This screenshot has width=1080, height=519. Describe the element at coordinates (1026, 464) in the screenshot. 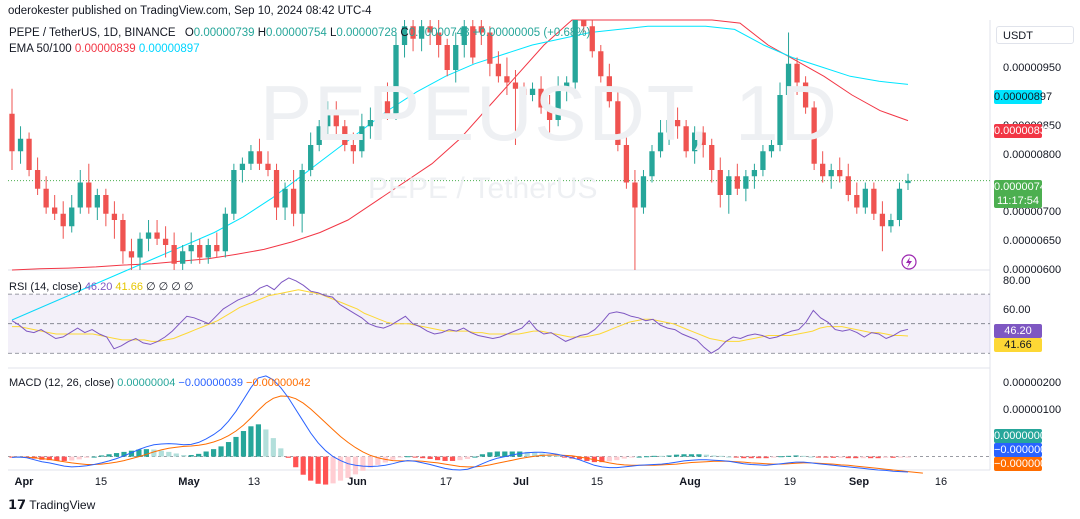

I see `macd-signal-badge: −0.00000042` at that location.